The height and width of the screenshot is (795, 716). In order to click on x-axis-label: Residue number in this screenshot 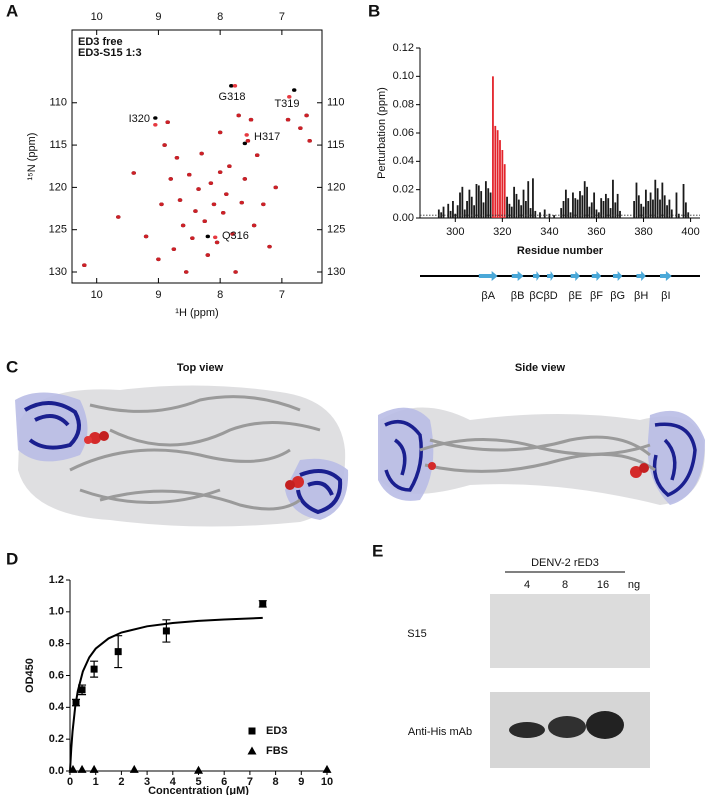, I will do `click(560, 251)`.